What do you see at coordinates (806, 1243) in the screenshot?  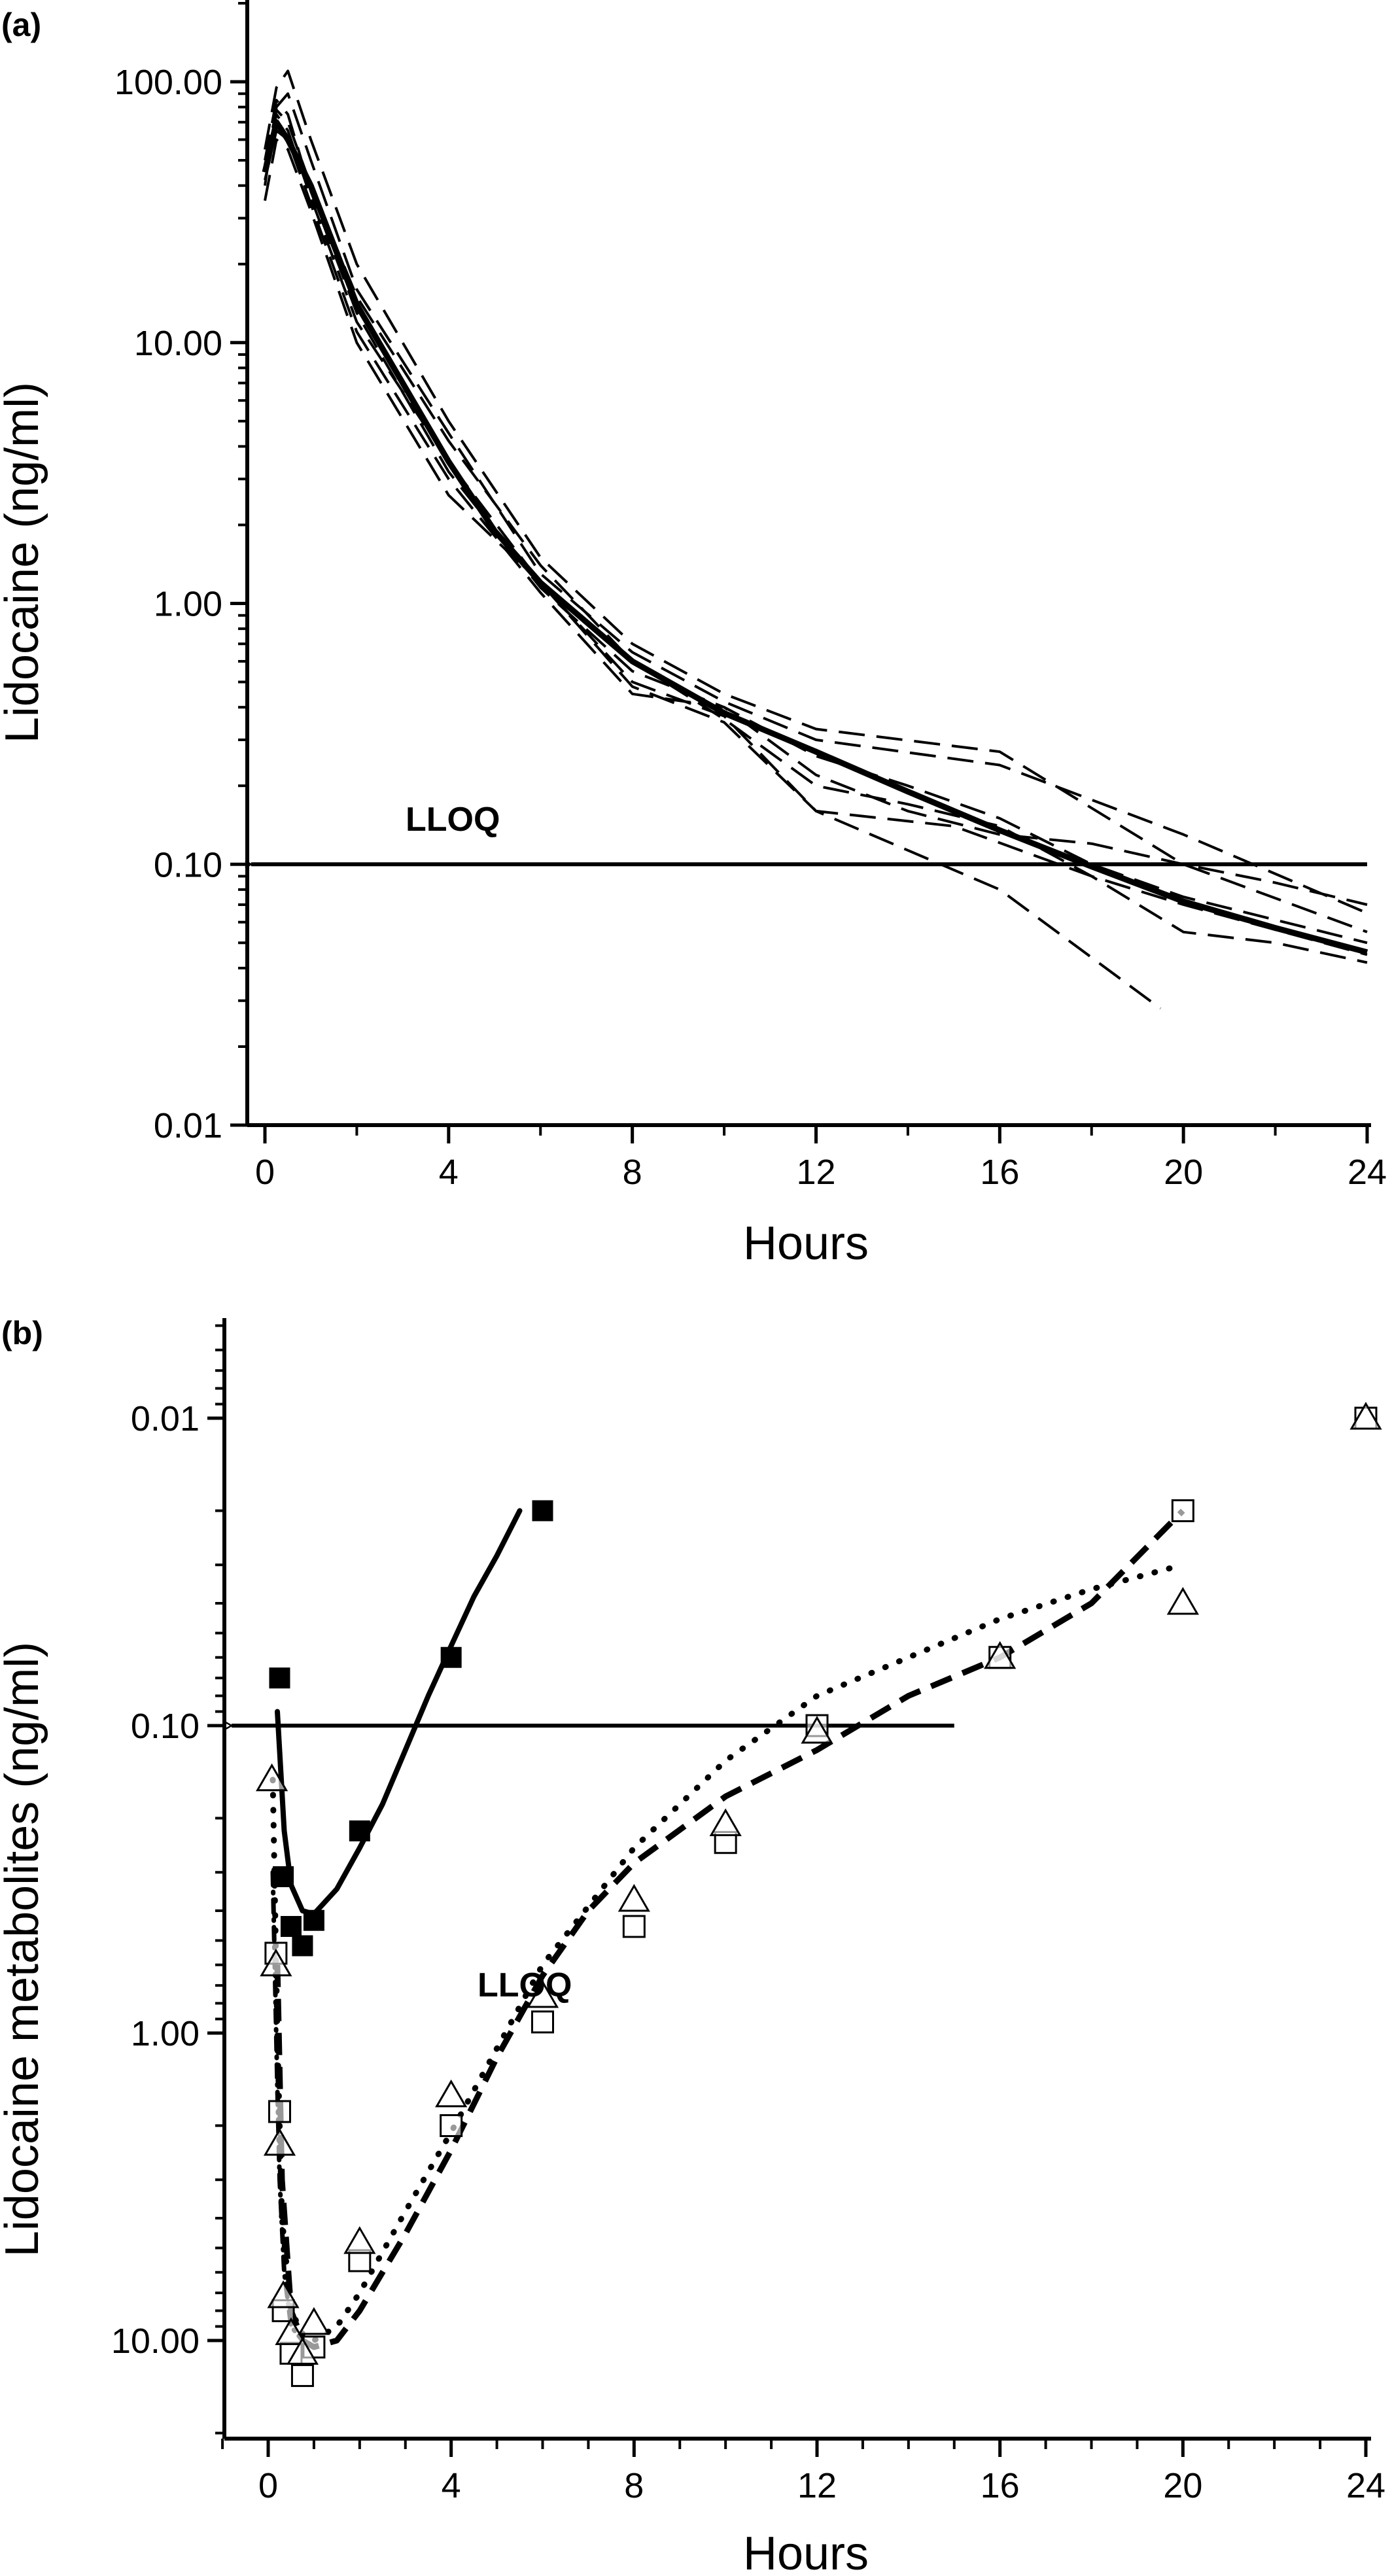 I see `panel-a-x-axis-title: Hours` at bounding box center [806, 1243].